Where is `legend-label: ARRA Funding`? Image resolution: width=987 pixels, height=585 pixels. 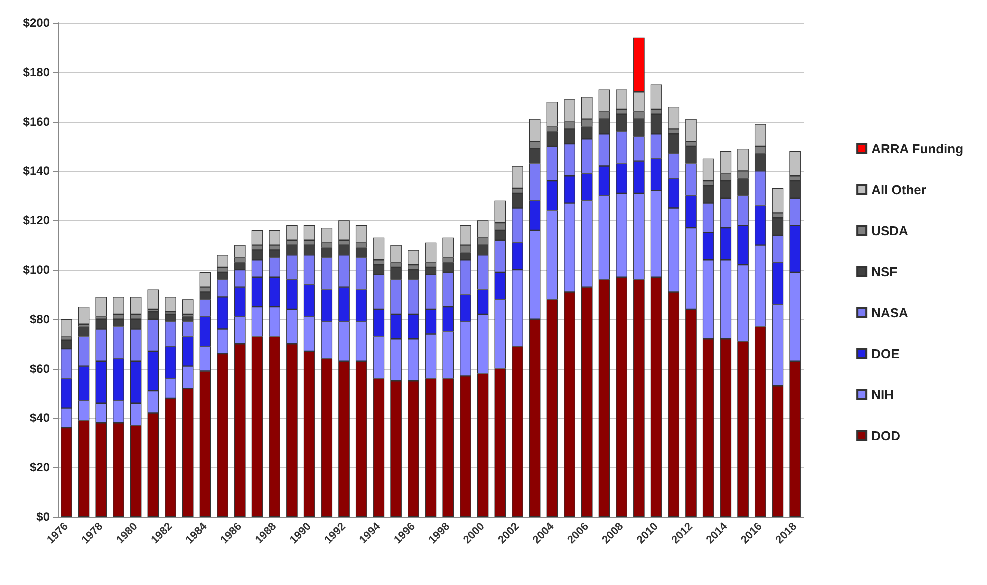 legend-label: ARRA Funding is located at coordinates (918, 149).